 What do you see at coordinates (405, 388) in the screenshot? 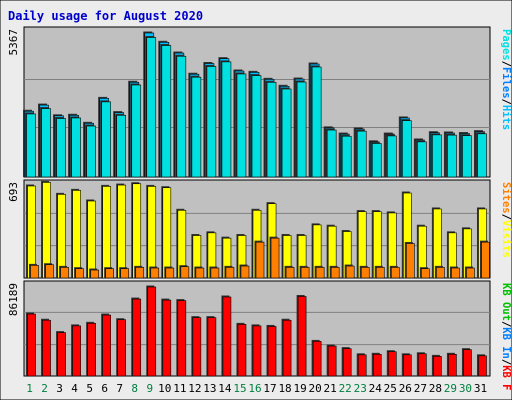
I see `x-tick-label: 26` at bounding box center [405, 388].